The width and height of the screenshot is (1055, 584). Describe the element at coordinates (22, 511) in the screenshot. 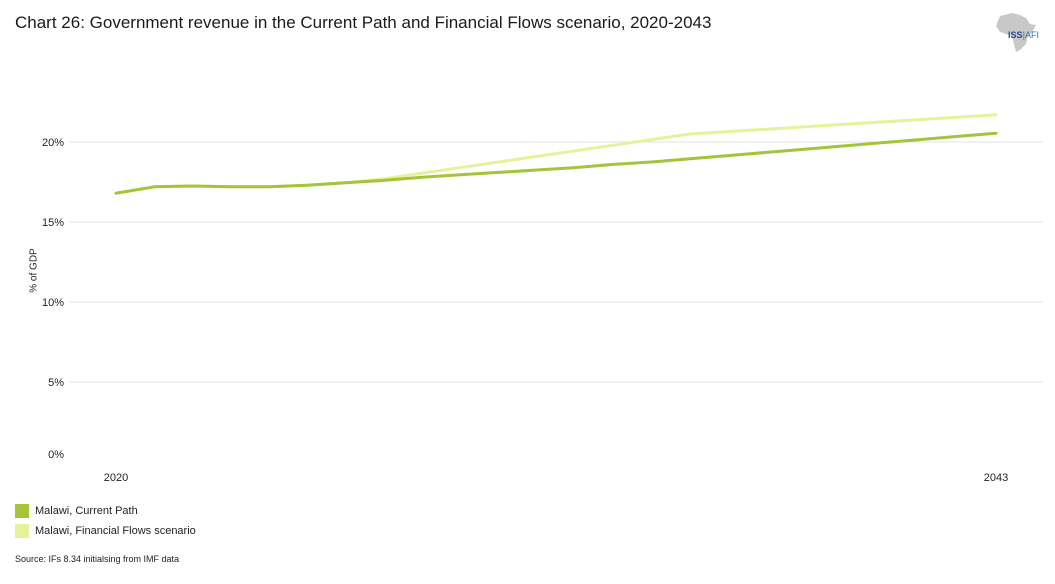

I see `legend-swatch-current-path` at that location.